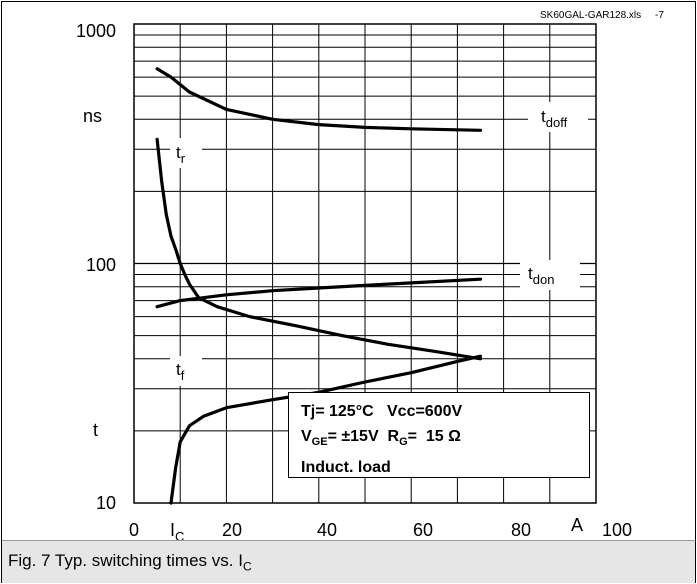 This screenshot has height=584, width=697. What do you see at coordinates (554, 118) in the screenshot?
I see `series-label-tdoff: tdoff` at bounding box center [554, 118].